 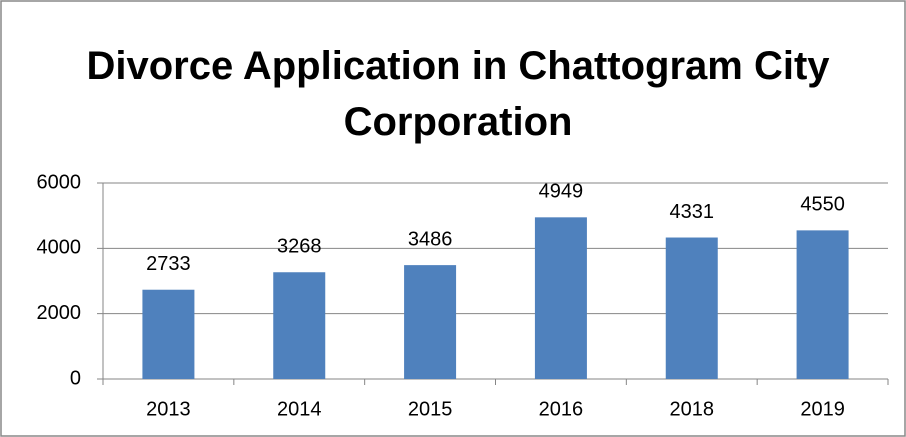 What do you see at coordinates (168, 409) in the screenshot?
I see `x-tick-label: 2013` at bounding box center [168, 409].